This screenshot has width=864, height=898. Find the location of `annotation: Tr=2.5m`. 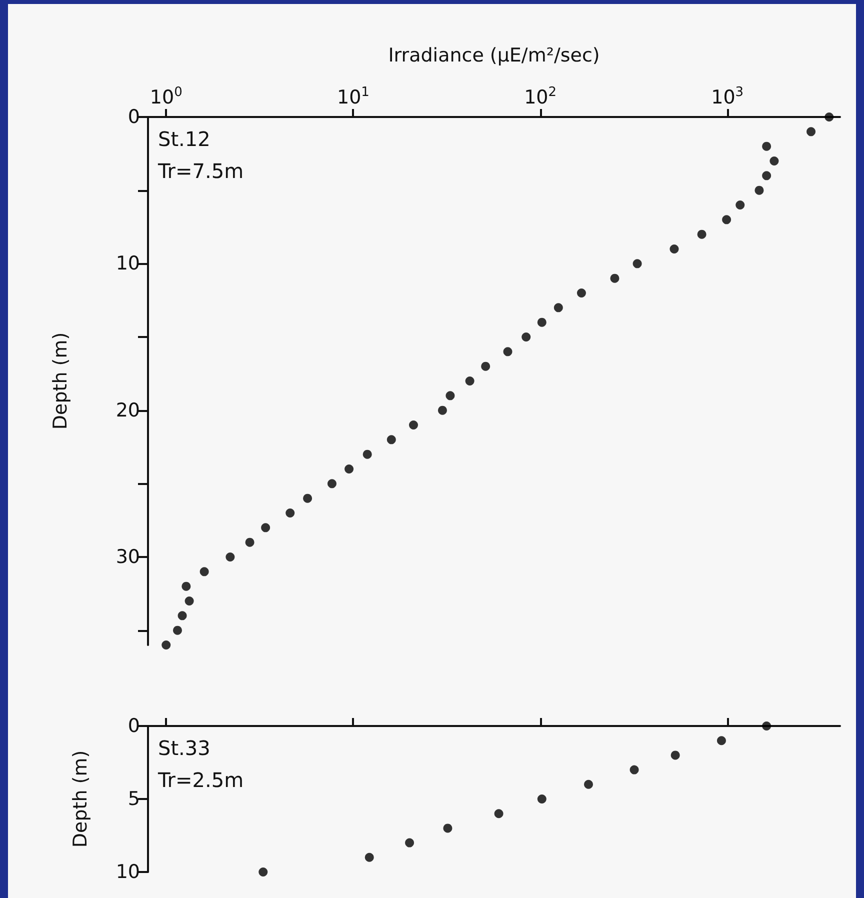

annotation: Tr=2.5m is located at coordinates (200, 780).